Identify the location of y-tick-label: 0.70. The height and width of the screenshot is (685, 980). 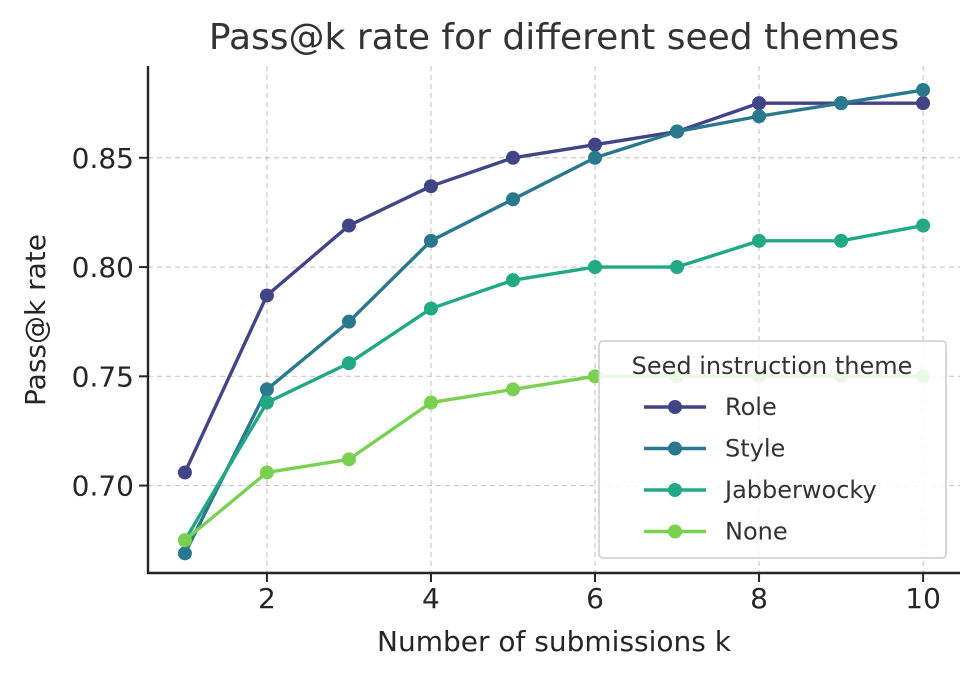
(103, 486).